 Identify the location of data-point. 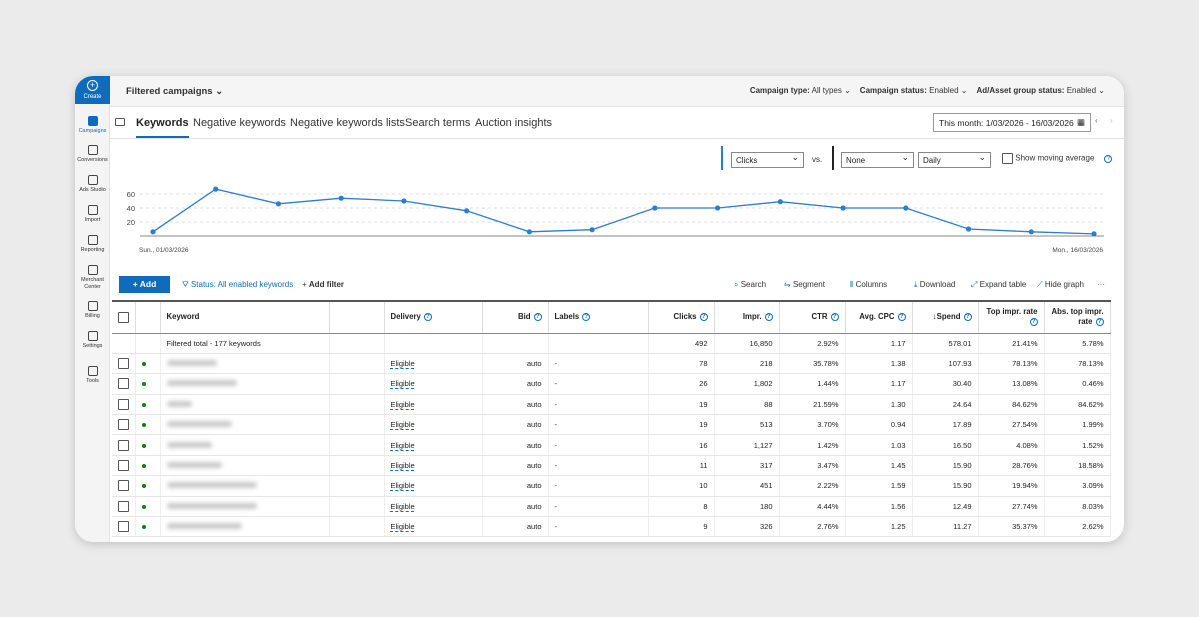
(968, 229).